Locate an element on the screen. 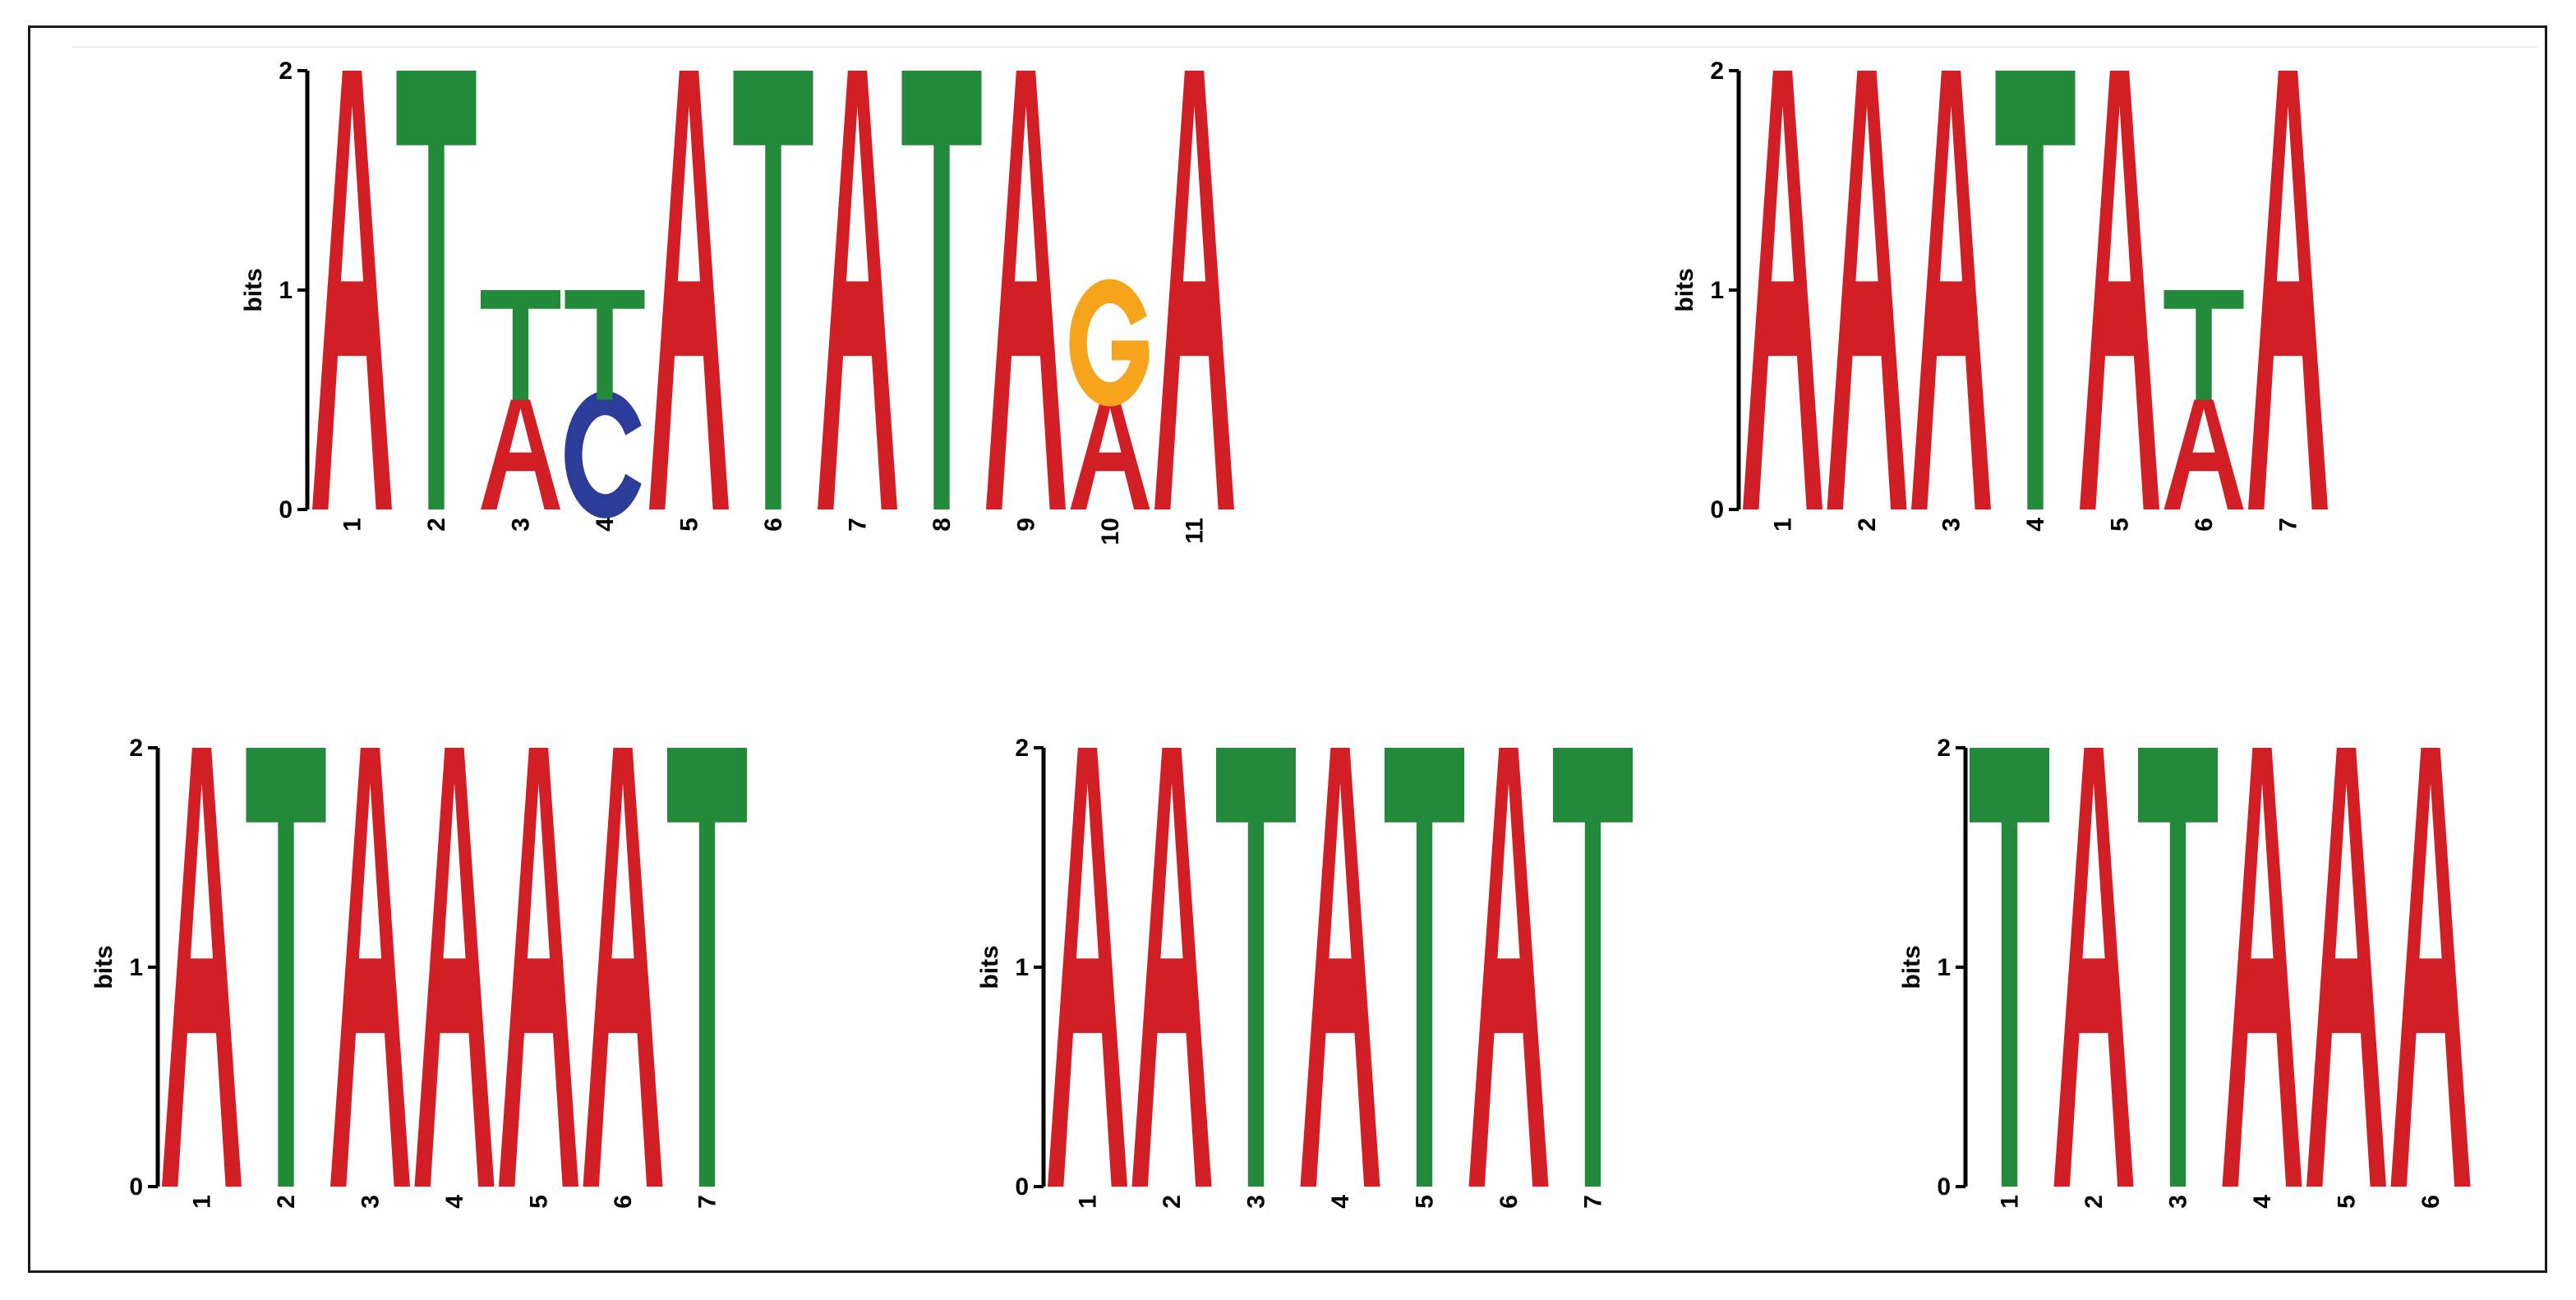 Image resolution: width=2576 pixels, height=1300 pixels. x-tick-label: 10 is located at coordinates (1110, 531).